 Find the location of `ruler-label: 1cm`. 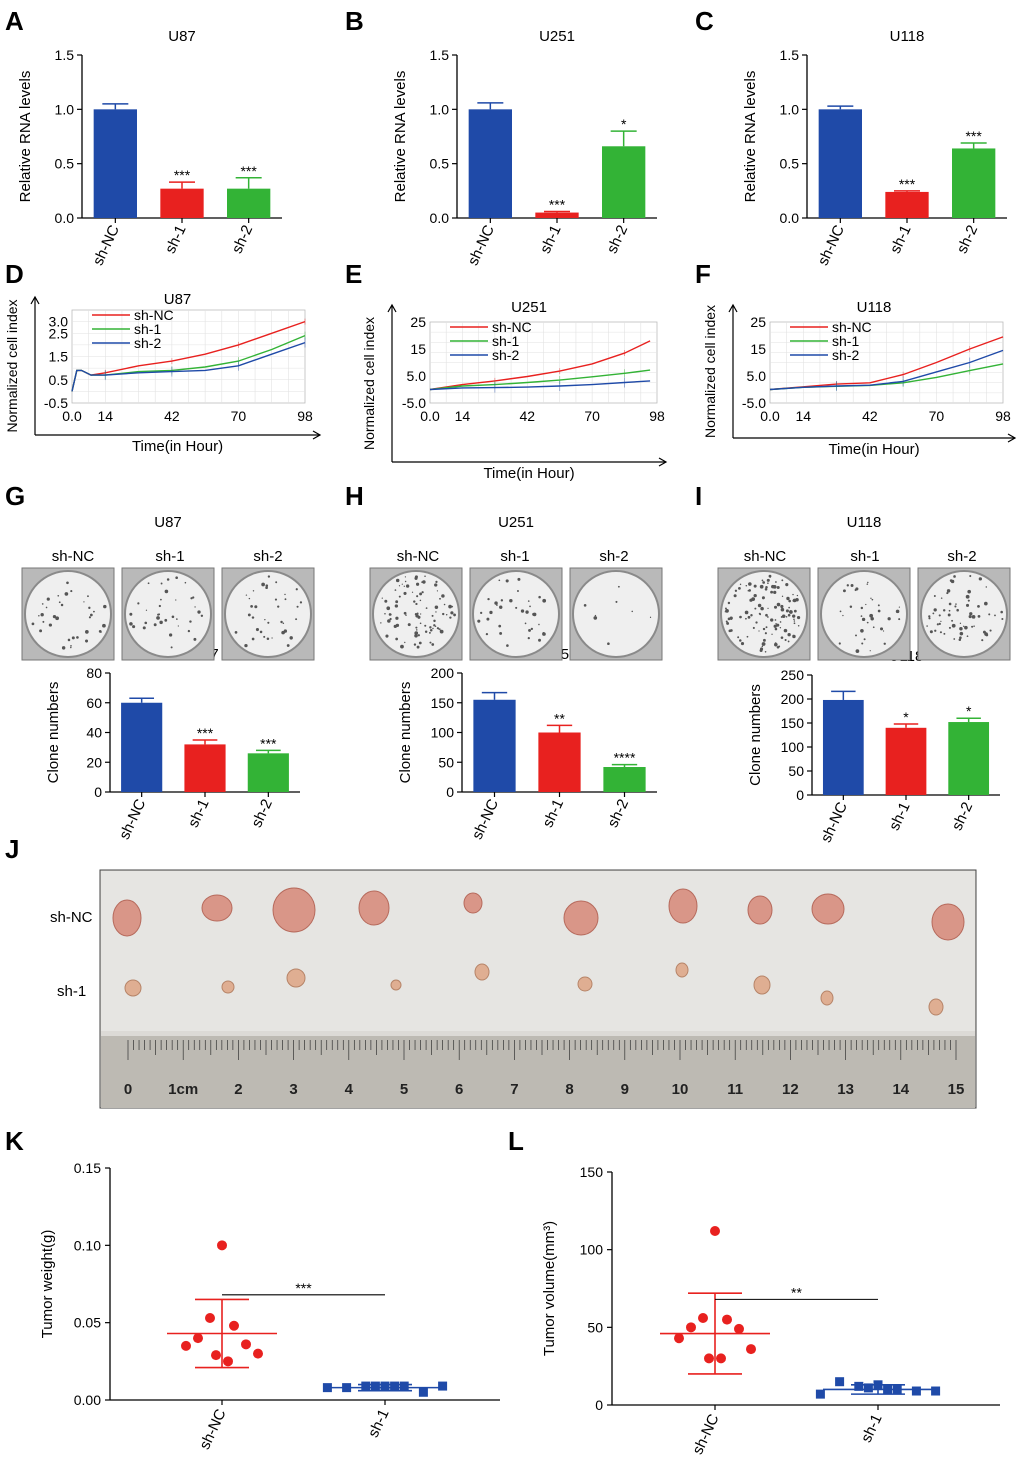

ruler-label: 1cm is located at coordinates (183, 1089).